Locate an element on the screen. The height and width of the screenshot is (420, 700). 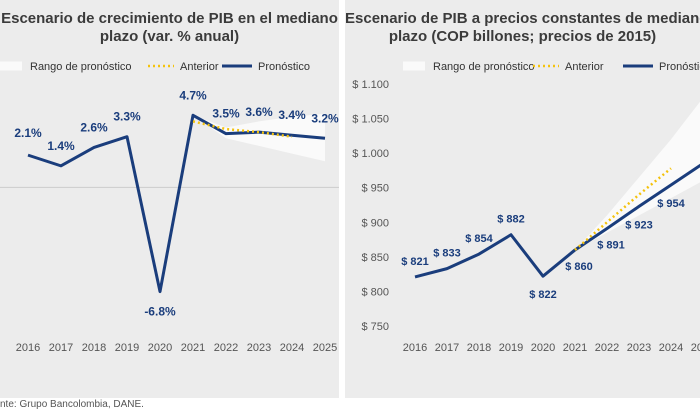
data-label: 4.7% is located at coordinates (193, 95).